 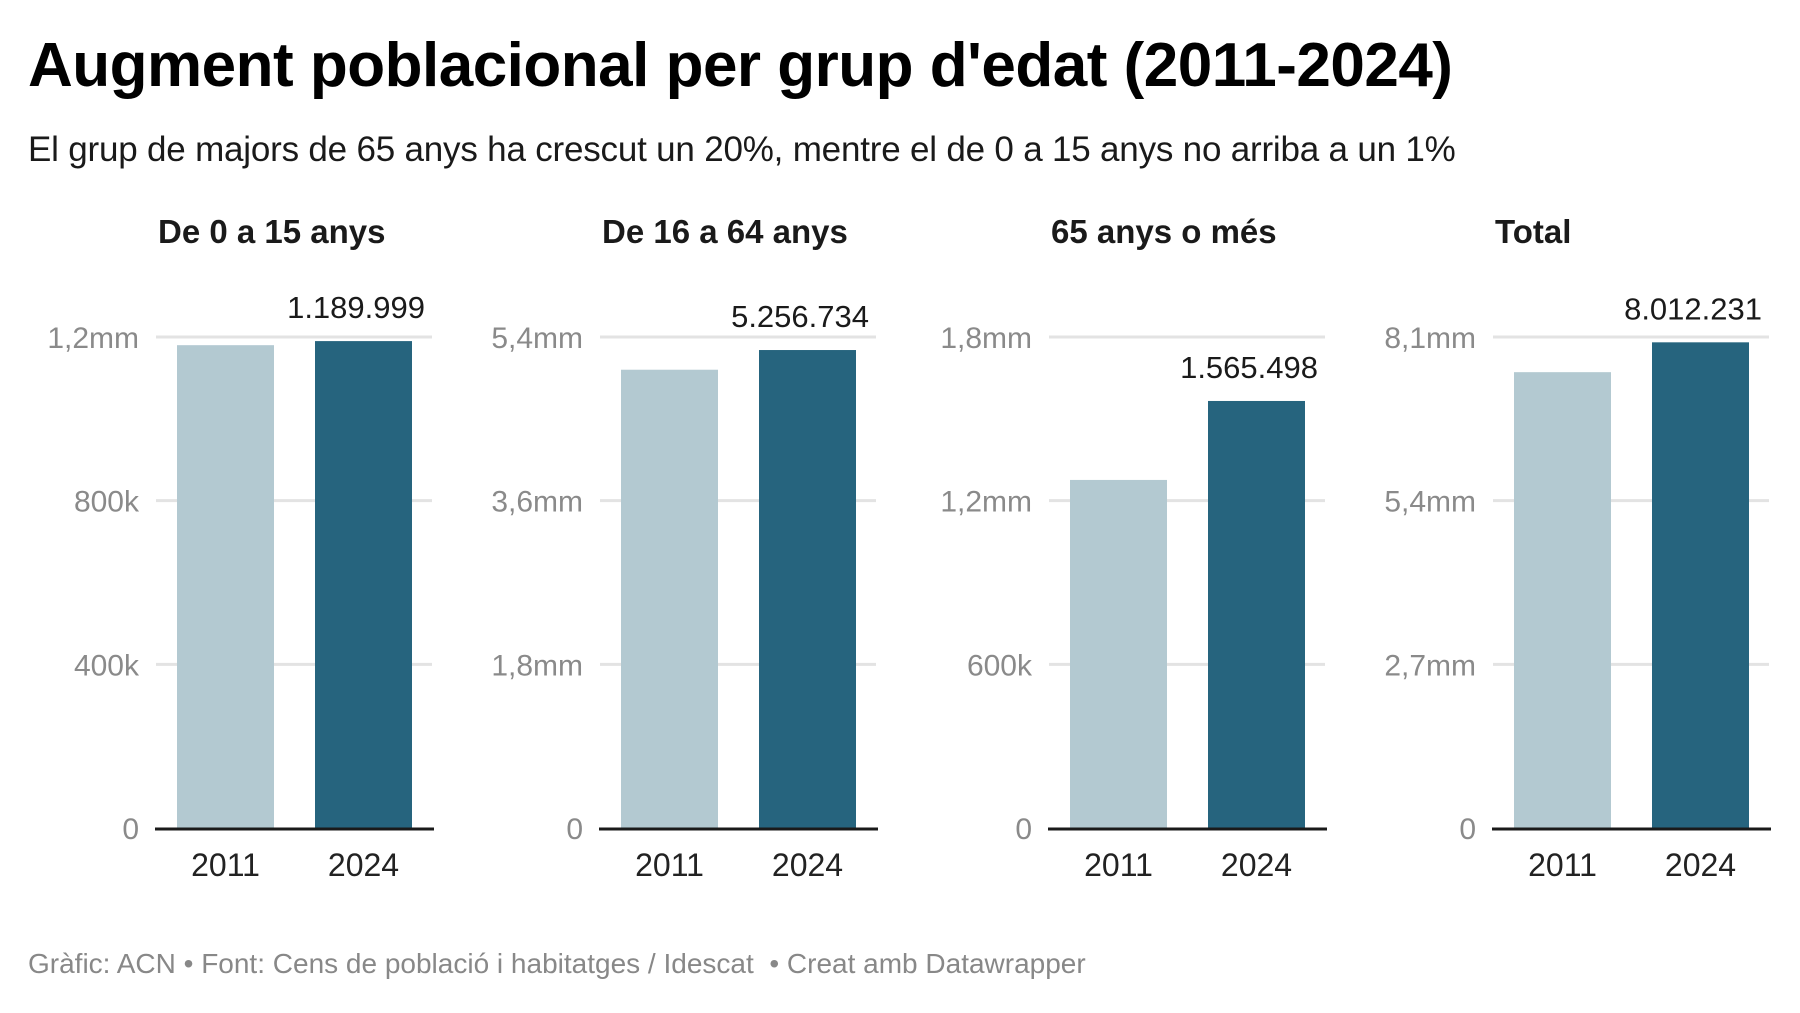 What do you see at coordinates (1249, 367) in the screenshot?
I see `bar-value-label: 1.565.498` at bounding box center [1249, 367].